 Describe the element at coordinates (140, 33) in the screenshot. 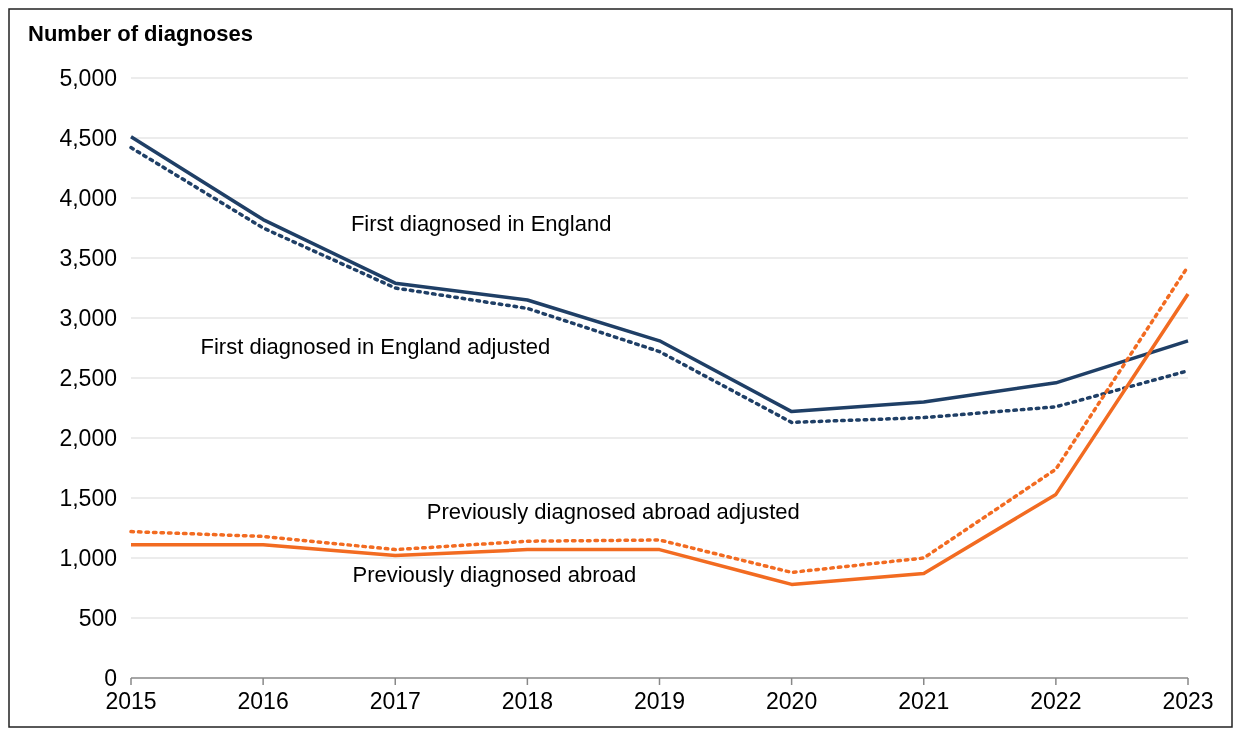

I see `y-axis-title: Number of diagnoses` at that location.